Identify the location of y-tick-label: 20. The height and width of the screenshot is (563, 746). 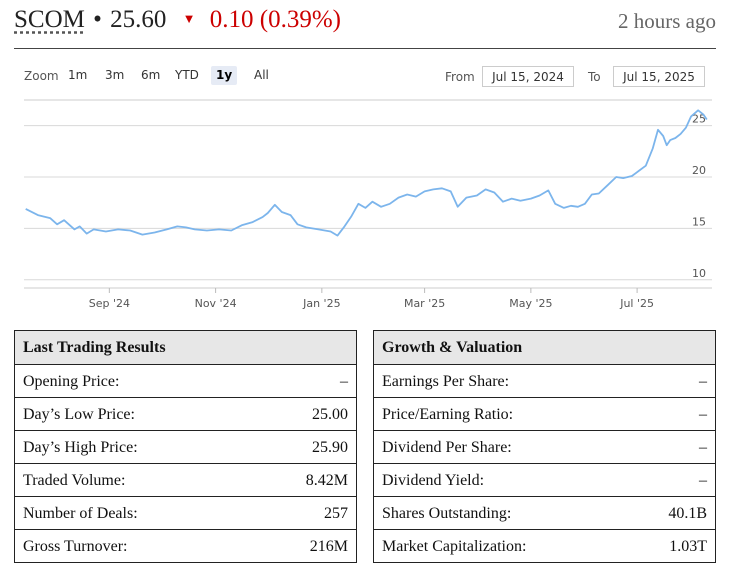
(699, 170).